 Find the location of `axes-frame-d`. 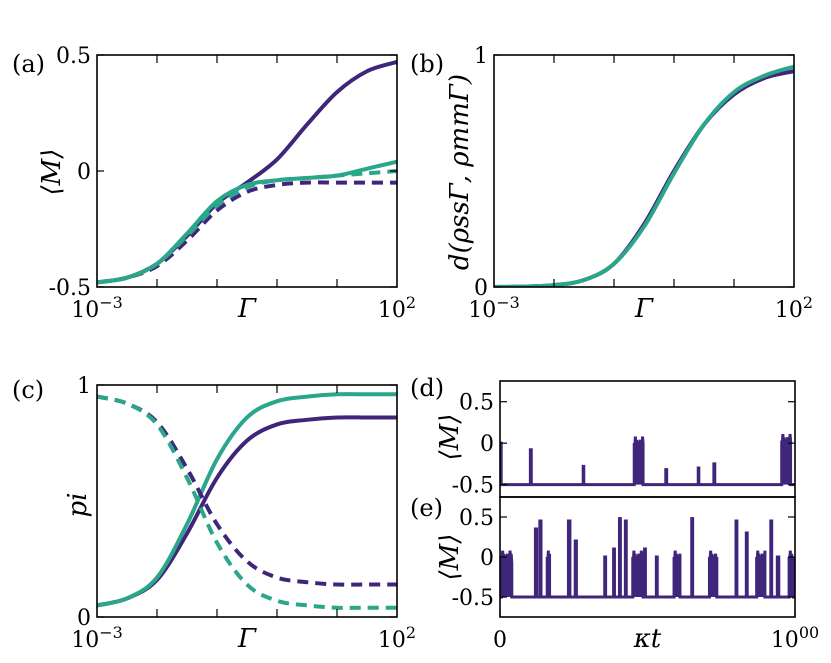

axes-frame-d is located at coordinates (647, 439).